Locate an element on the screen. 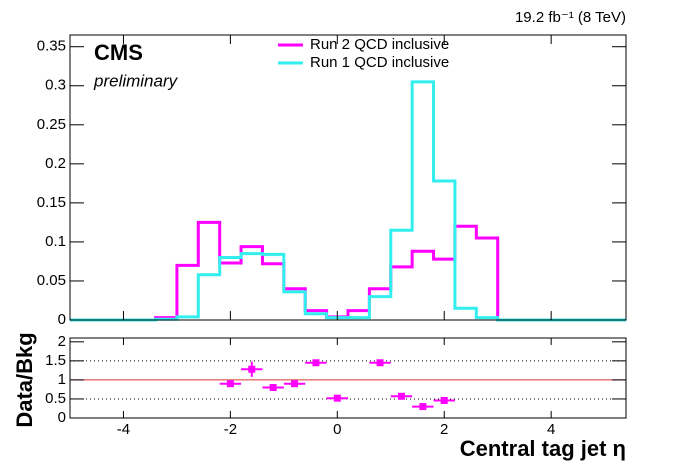  x-tick-label: 2 is located at coordinates (444, 429).